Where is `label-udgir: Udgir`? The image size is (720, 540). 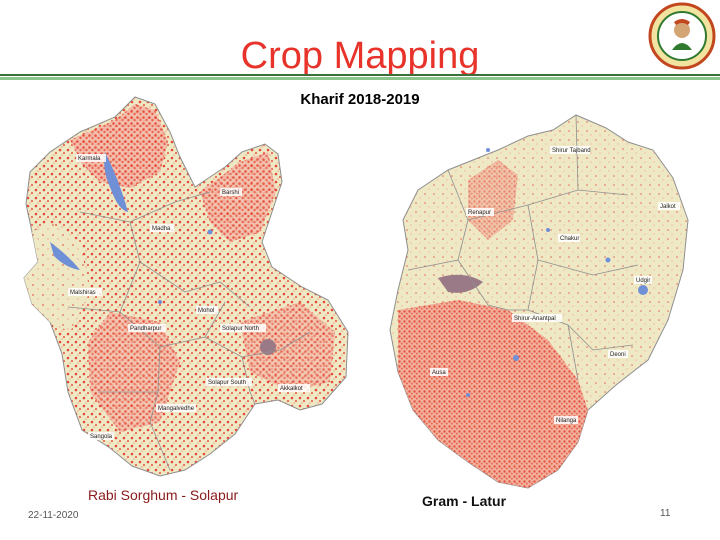 label-udgir: Udgir is located at coordinates (643, 281).